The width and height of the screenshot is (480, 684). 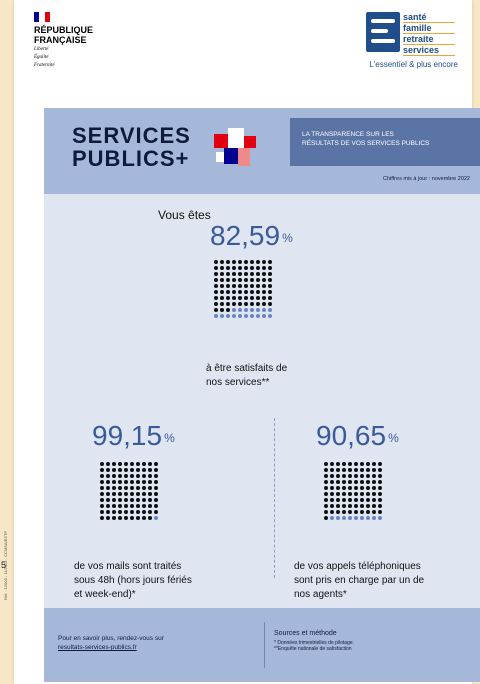 I want to click on rf-title-line2: FRANÇAISE, so click(x=60, y=40).